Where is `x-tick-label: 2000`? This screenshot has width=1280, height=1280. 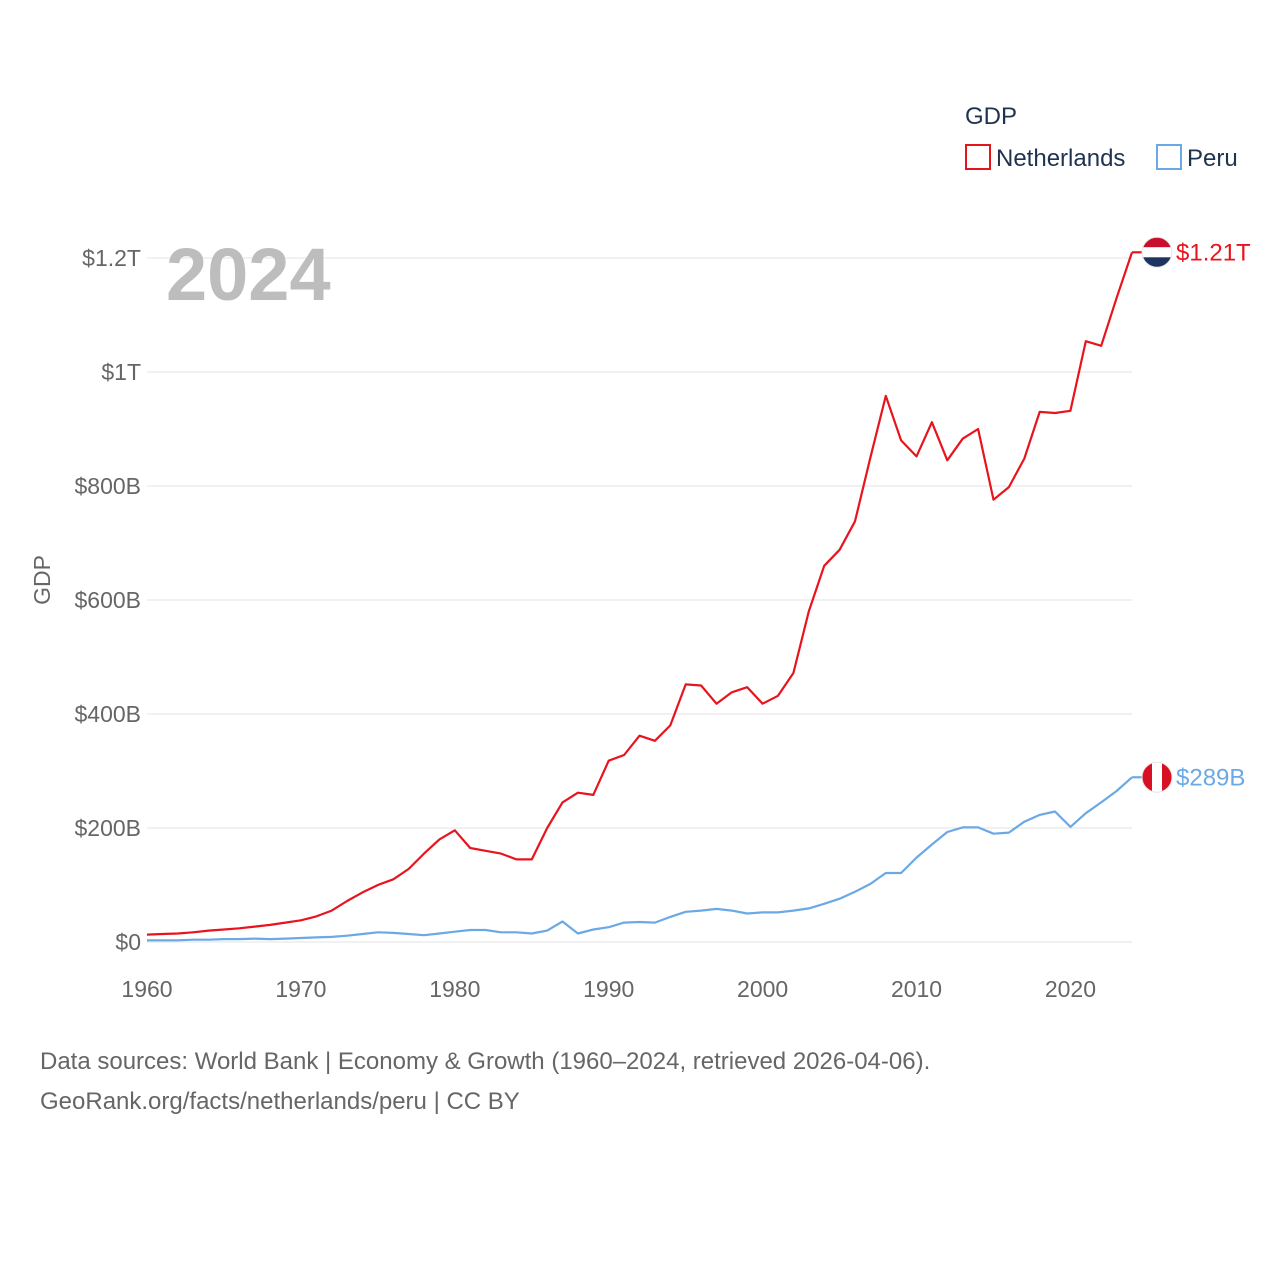 x-tick-label: 2000 is located at coordinates (762, 989).